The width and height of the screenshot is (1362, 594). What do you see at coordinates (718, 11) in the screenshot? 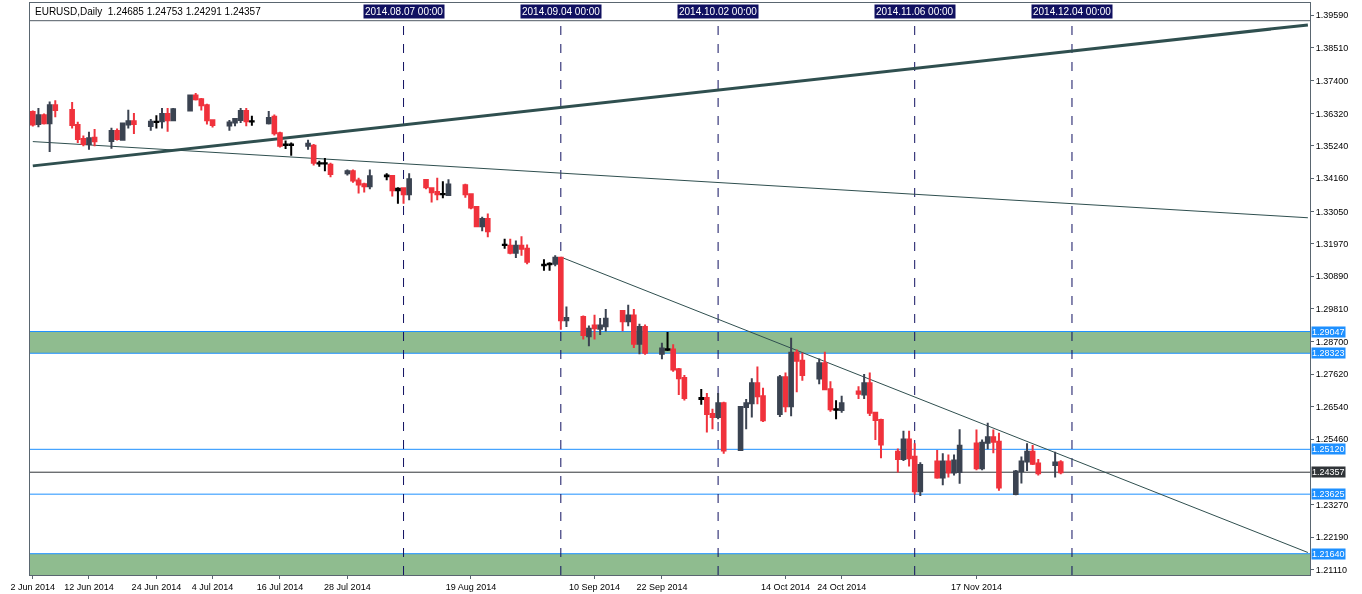
I see `ref-line-label: 2014.10.02 00:00` at bounding box center [718, 11].